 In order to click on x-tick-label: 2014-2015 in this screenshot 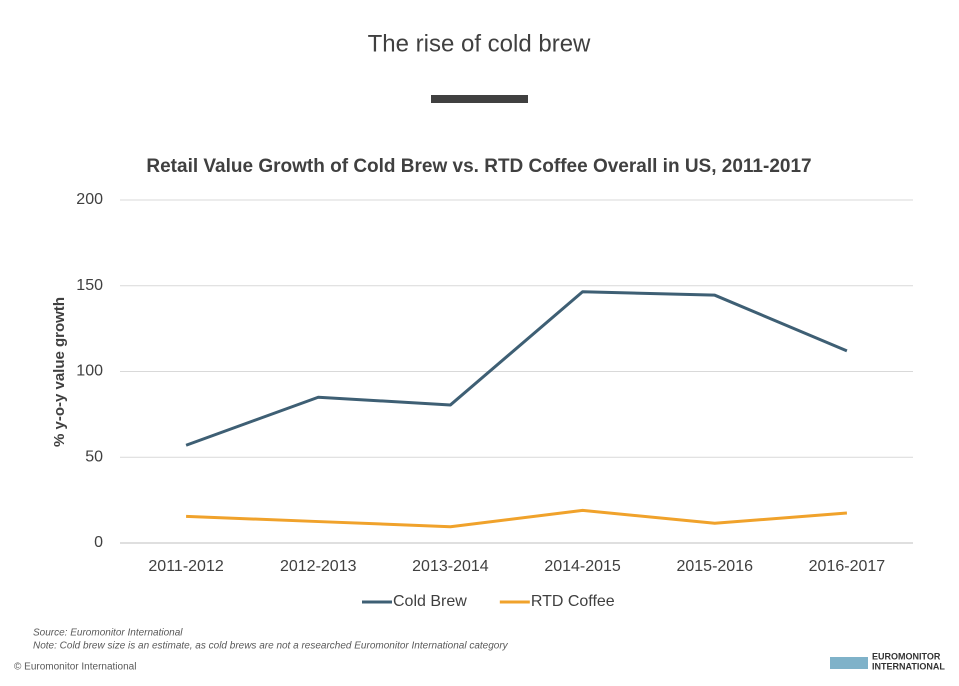, I will do `click(582, 566)`.